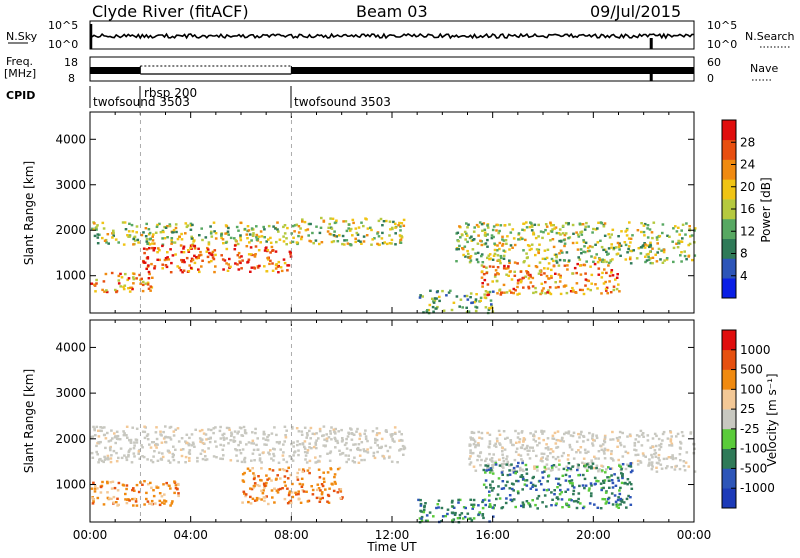 The image size is (800, 558). I want to click on power-ytick-label: 2000, so click(70, 230).